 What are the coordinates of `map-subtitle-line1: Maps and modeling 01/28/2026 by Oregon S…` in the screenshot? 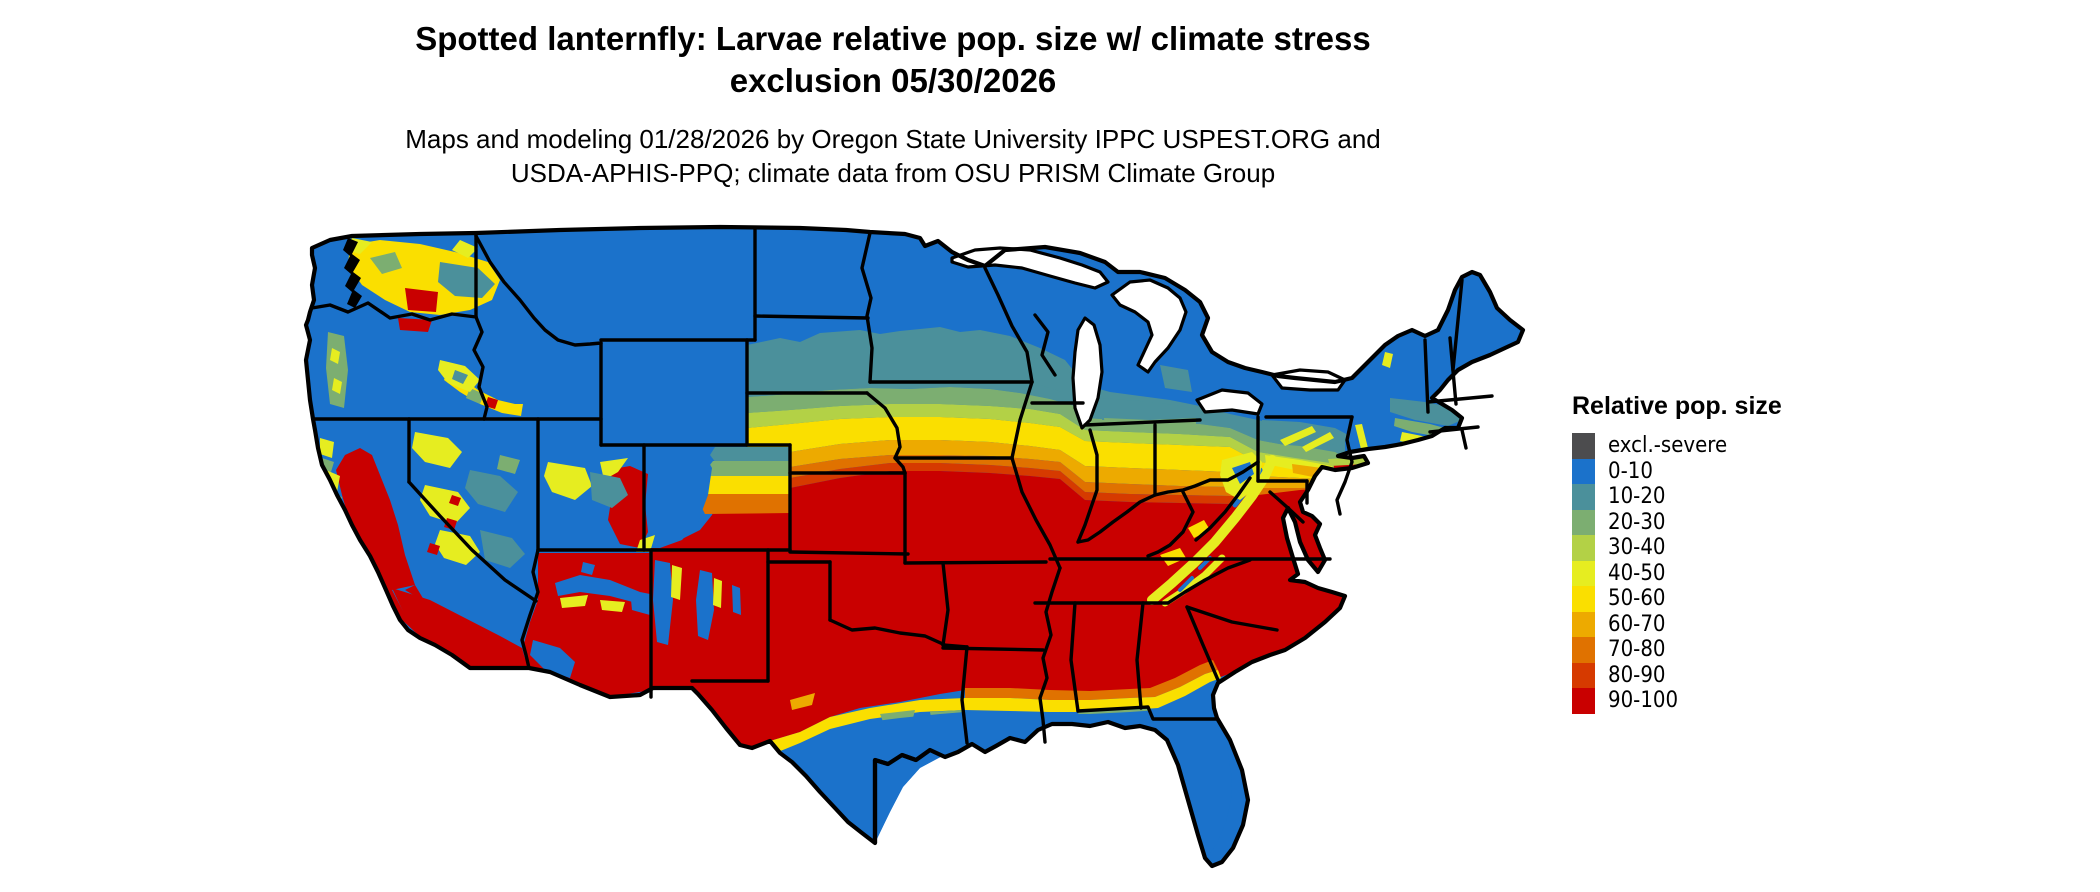 It's located at (893, 139).